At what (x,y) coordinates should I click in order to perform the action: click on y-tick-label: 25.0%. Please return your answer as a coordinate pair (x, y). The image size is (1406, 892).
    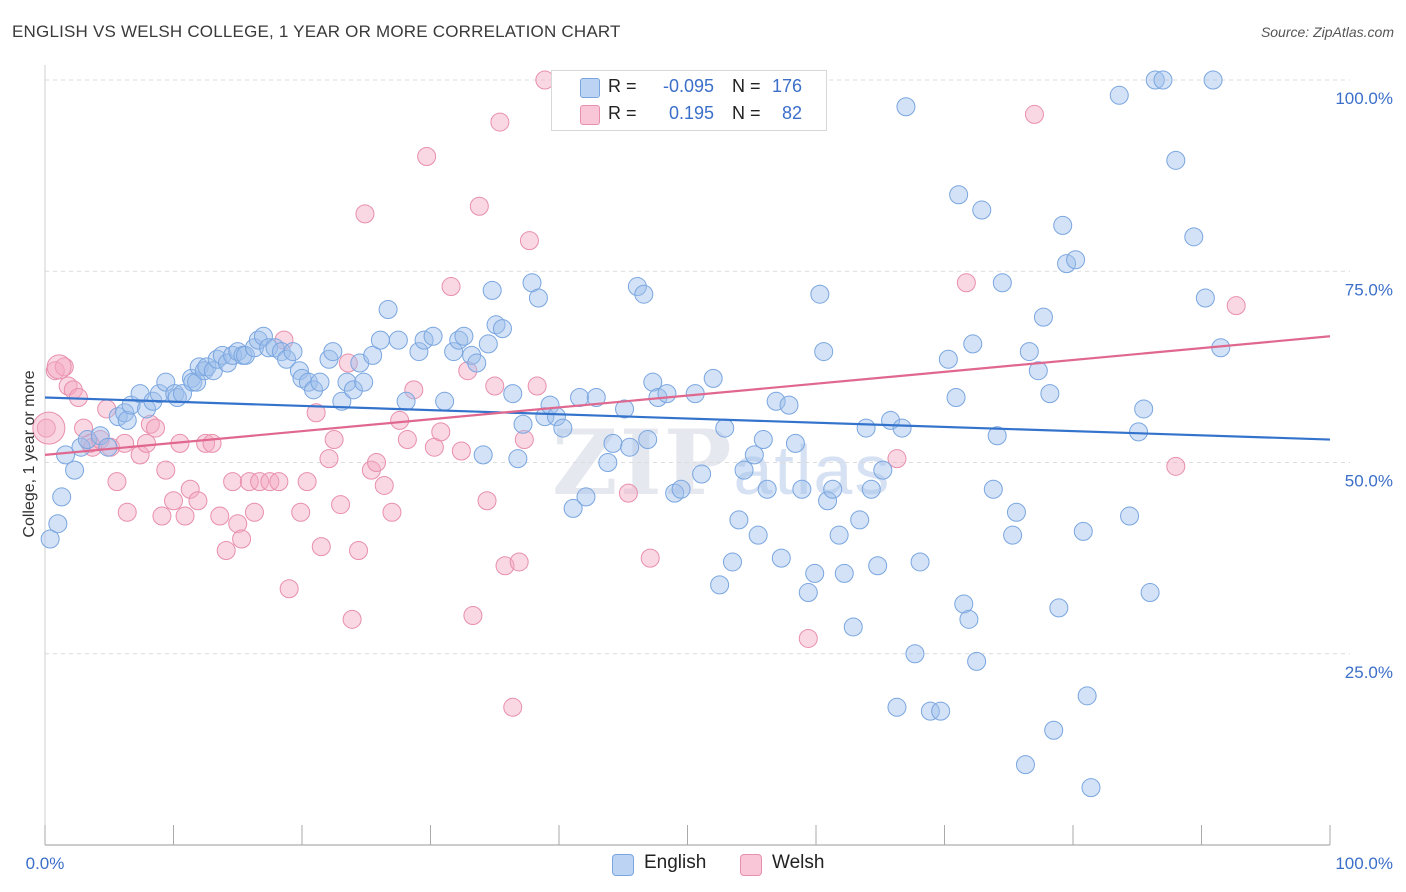
    Looking at the image, I should click on (1369, 672).